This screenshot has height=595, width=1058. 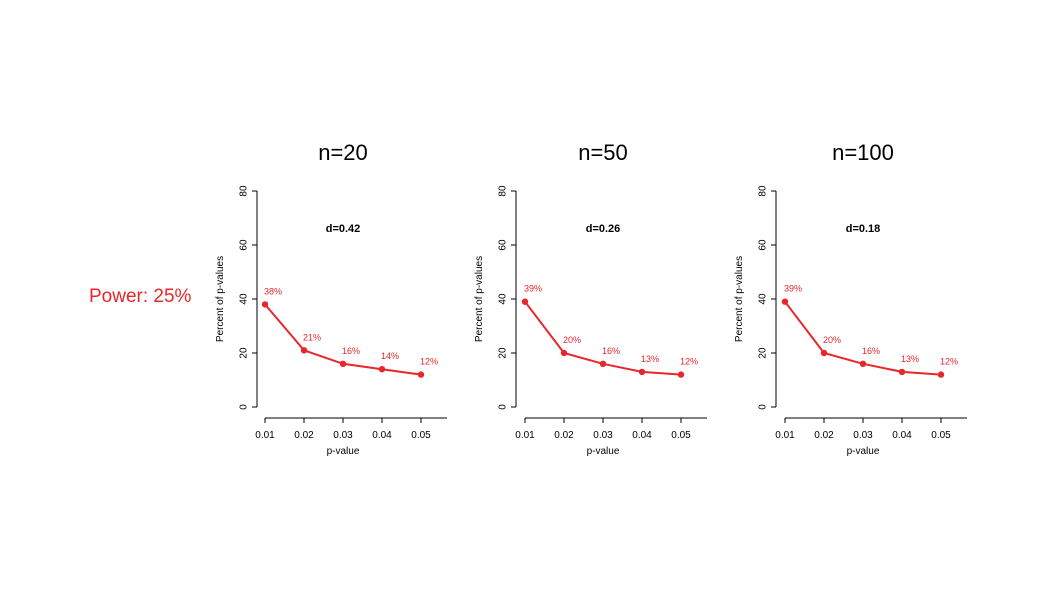 I want to click on chart-subtitle: d=0.18, so click(x=863, y=229).